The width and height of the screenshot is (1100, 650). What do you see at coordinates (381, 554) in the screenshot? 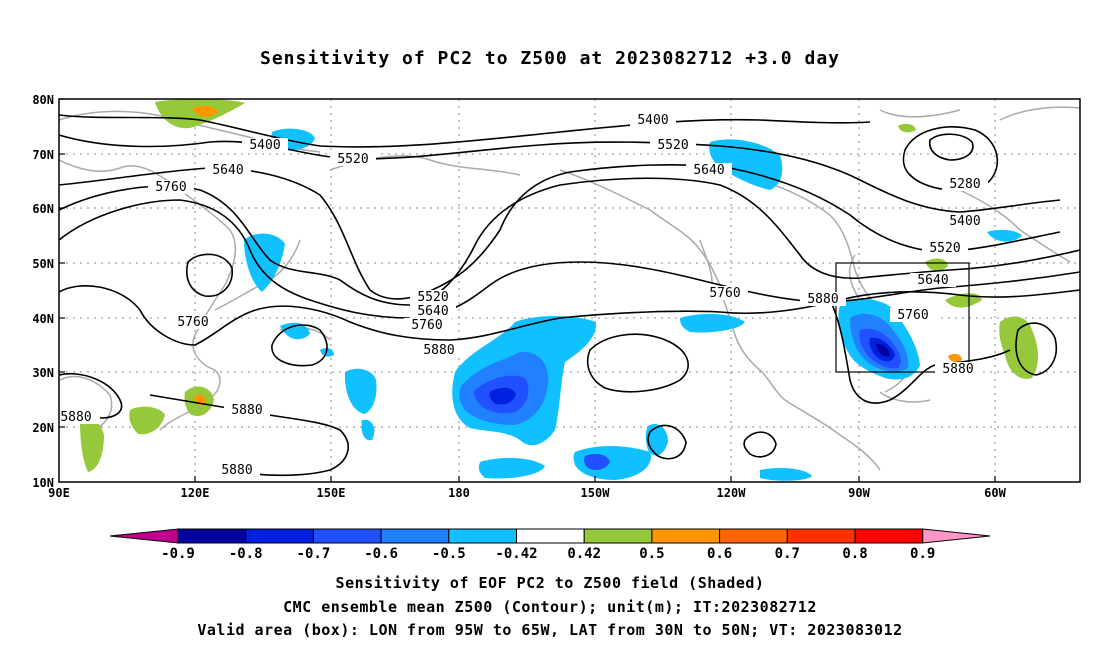
I see `colorbar-label: -0.6` at bounding box center [381, 554].